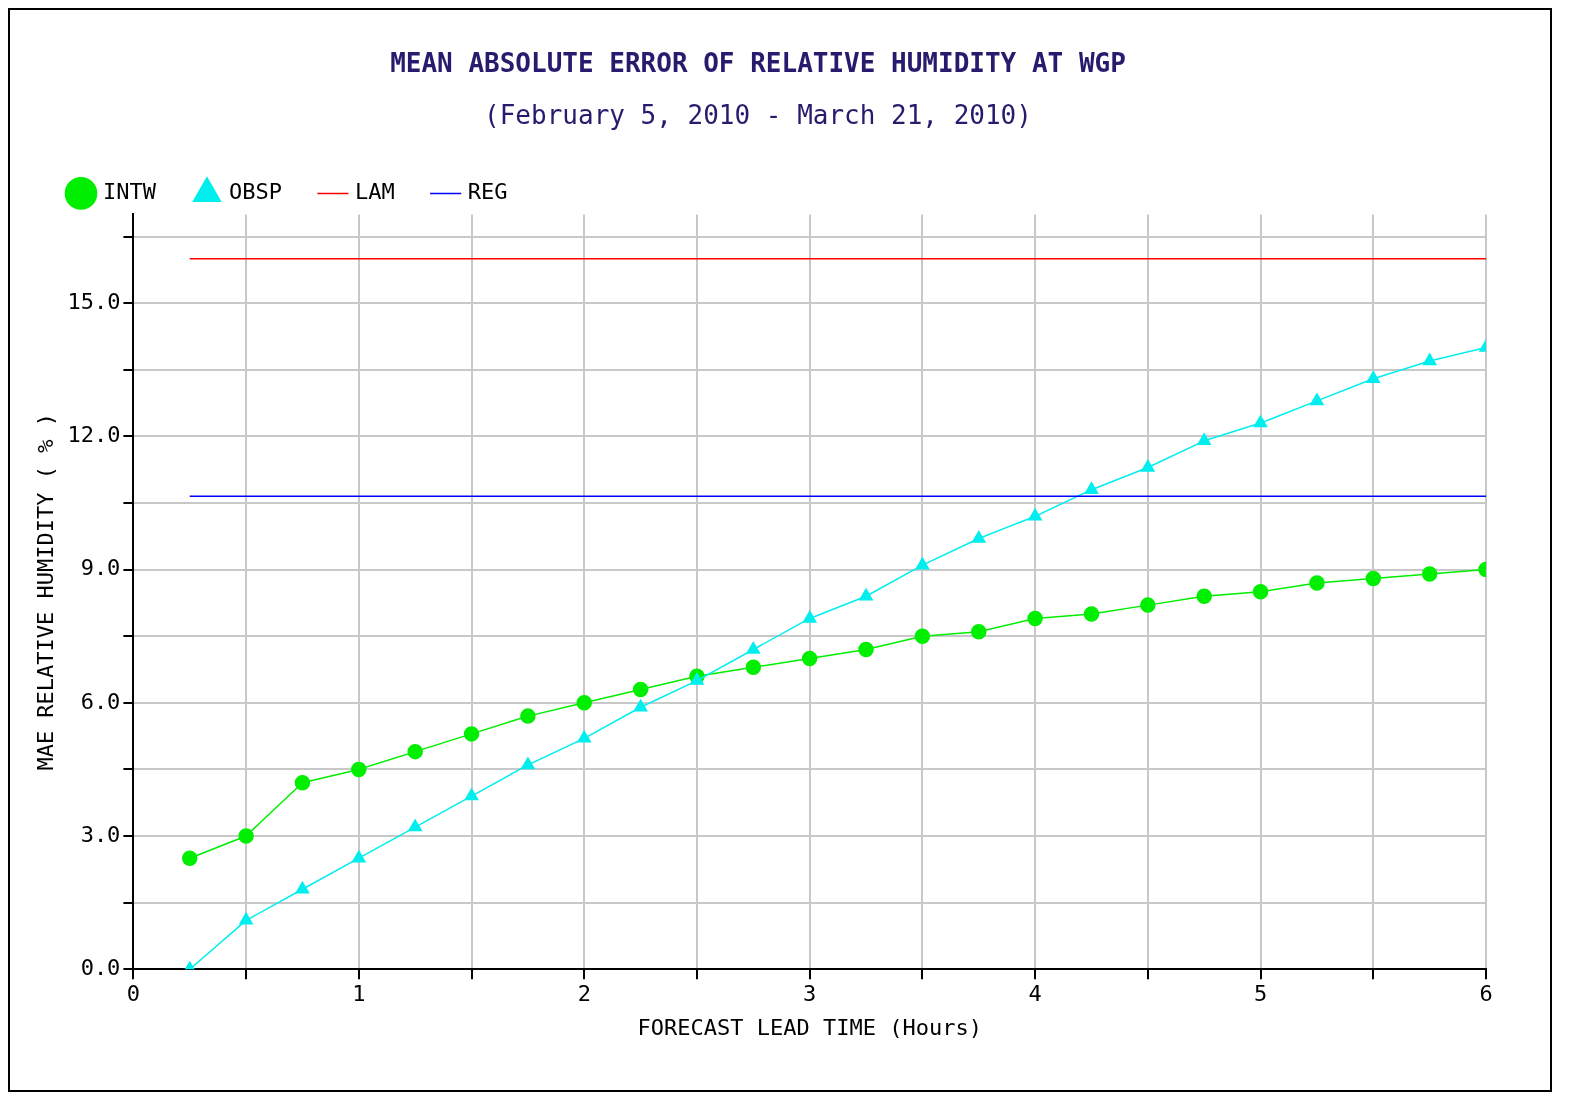  I want to click on y-tick-label: 12.0, so click(94, 435).